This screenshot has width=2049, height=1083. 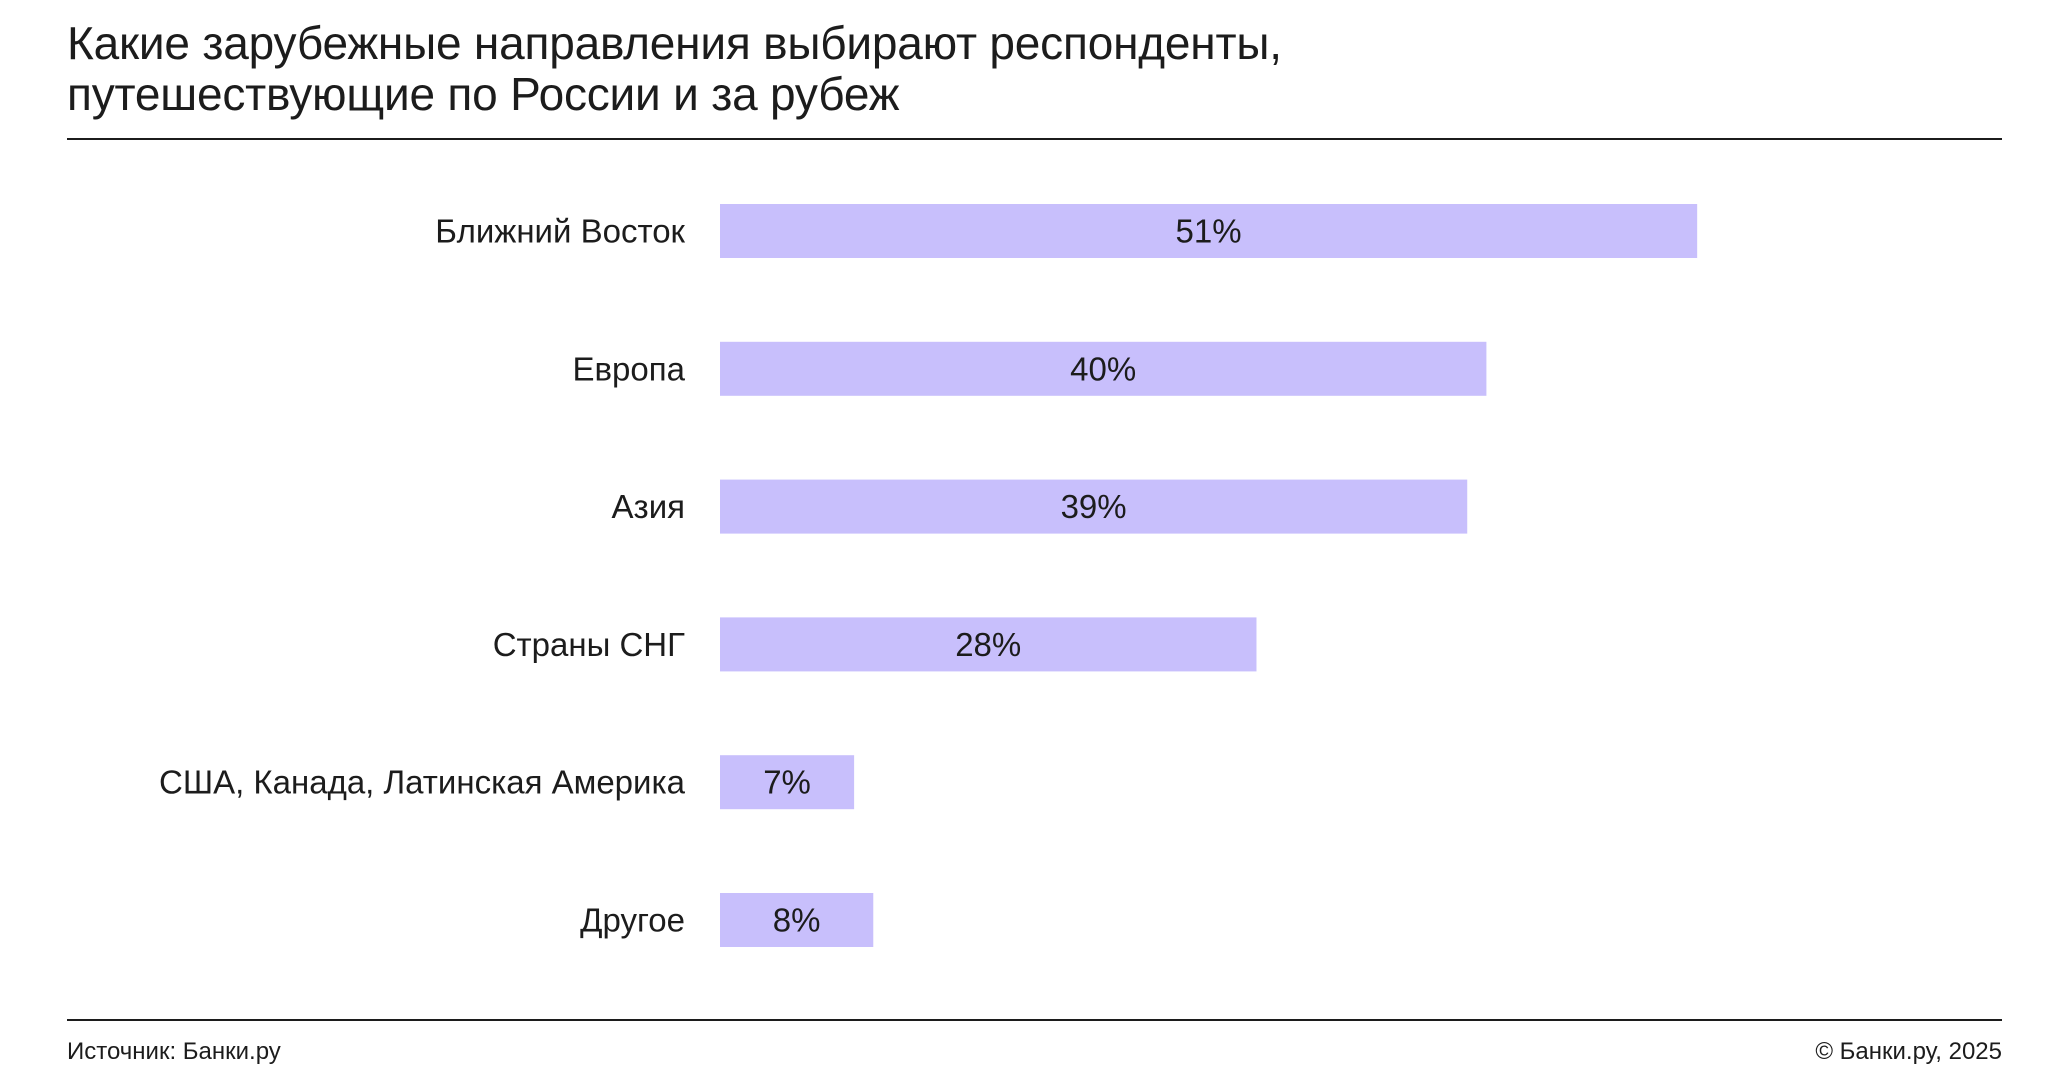 I want to click on value-label: 51%, so click(x=1209, y=231).